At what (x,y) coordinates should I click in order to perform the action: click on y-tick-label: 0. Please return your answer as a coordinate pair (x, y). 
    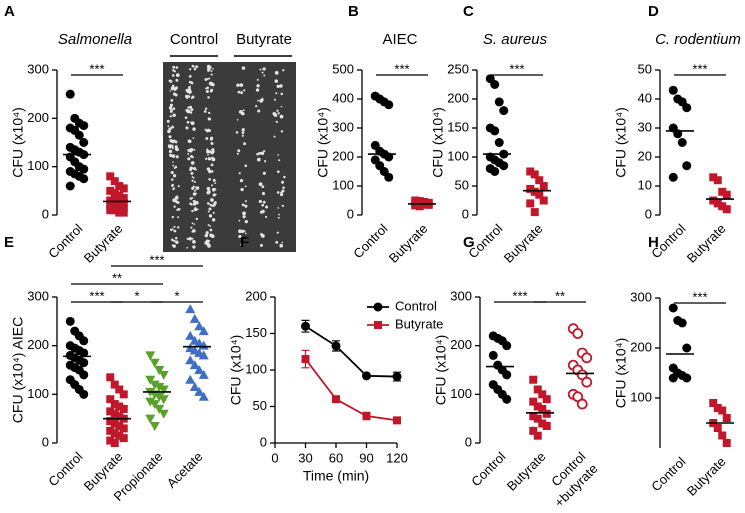
    Looking at the image, I should click on (350, 213).